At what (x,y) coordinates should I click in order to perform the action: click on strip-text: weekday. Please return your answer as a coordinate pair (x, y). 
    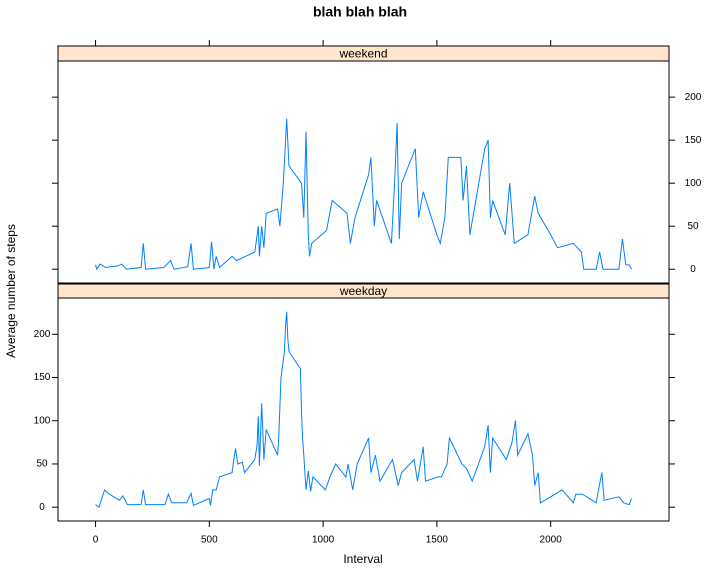
    Looking at the image, I should click on (363, 291).